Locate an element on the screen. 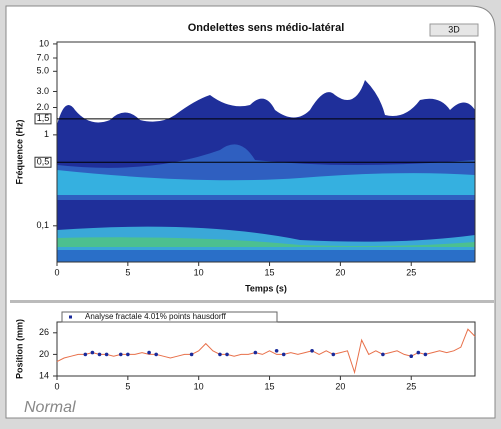 The width and height of the screenshot is (501, 429). y-tick-label: 0,1 is located at coordinates (42, 225).